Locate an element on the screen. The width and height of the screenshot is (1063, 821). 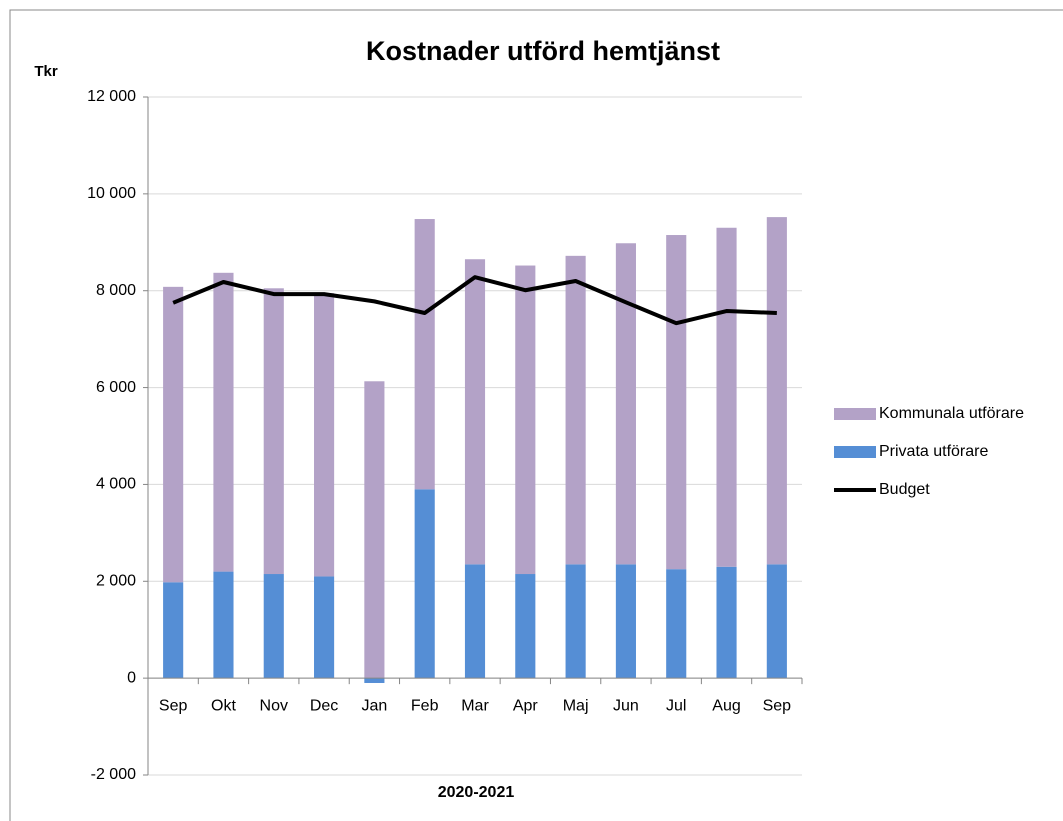
x-tick-label: Aug is located at coordinates (726, 705).